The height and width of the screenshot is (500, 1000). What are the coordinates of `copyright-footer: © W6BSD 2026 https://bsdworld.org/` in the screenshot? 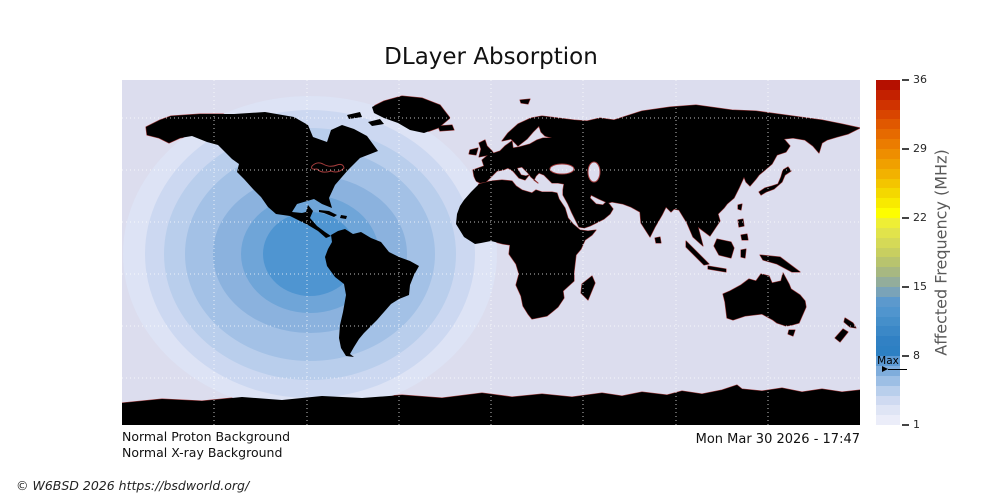 It's located at (133, 485).